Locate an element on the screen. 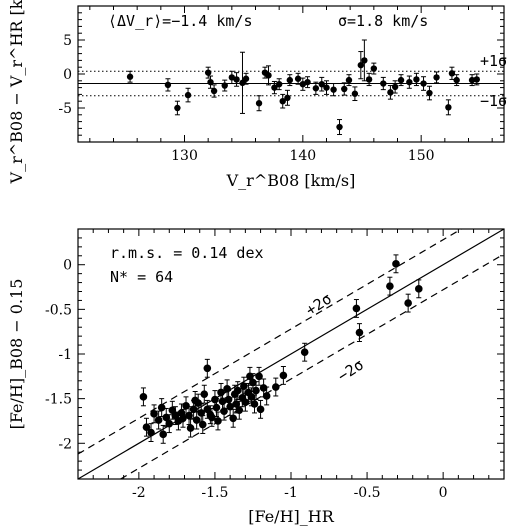 The width and height of the screenshot is (528, 529). top-y-tick-label: 5 is located at coordinates (67, 41).